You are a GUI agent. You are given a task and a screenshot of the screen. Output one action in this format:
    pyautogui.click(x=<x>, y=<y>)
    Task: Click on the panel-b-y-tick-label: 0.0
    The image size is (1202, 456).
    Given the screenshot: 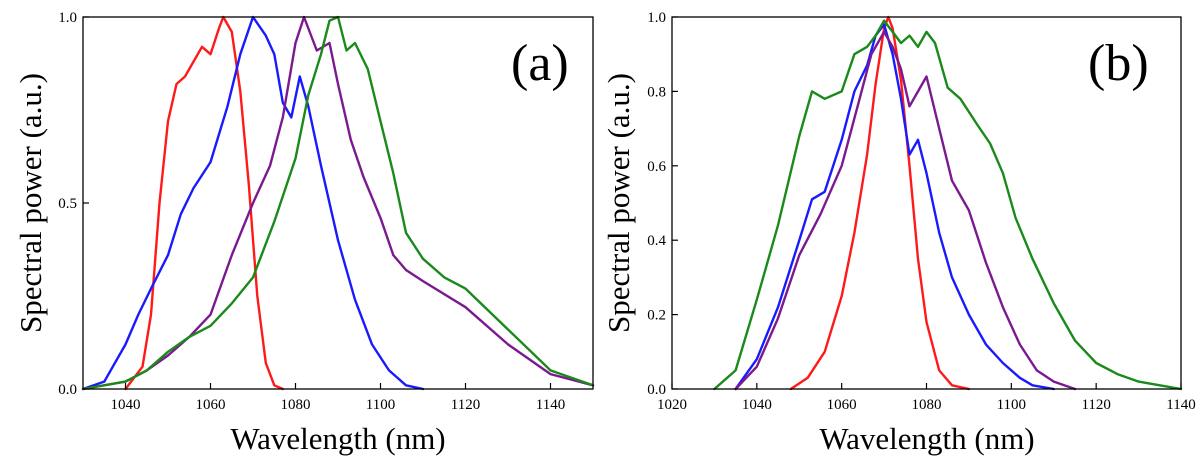 What is the action you would take?
    pyautogui.click(x=656, y=390)
    